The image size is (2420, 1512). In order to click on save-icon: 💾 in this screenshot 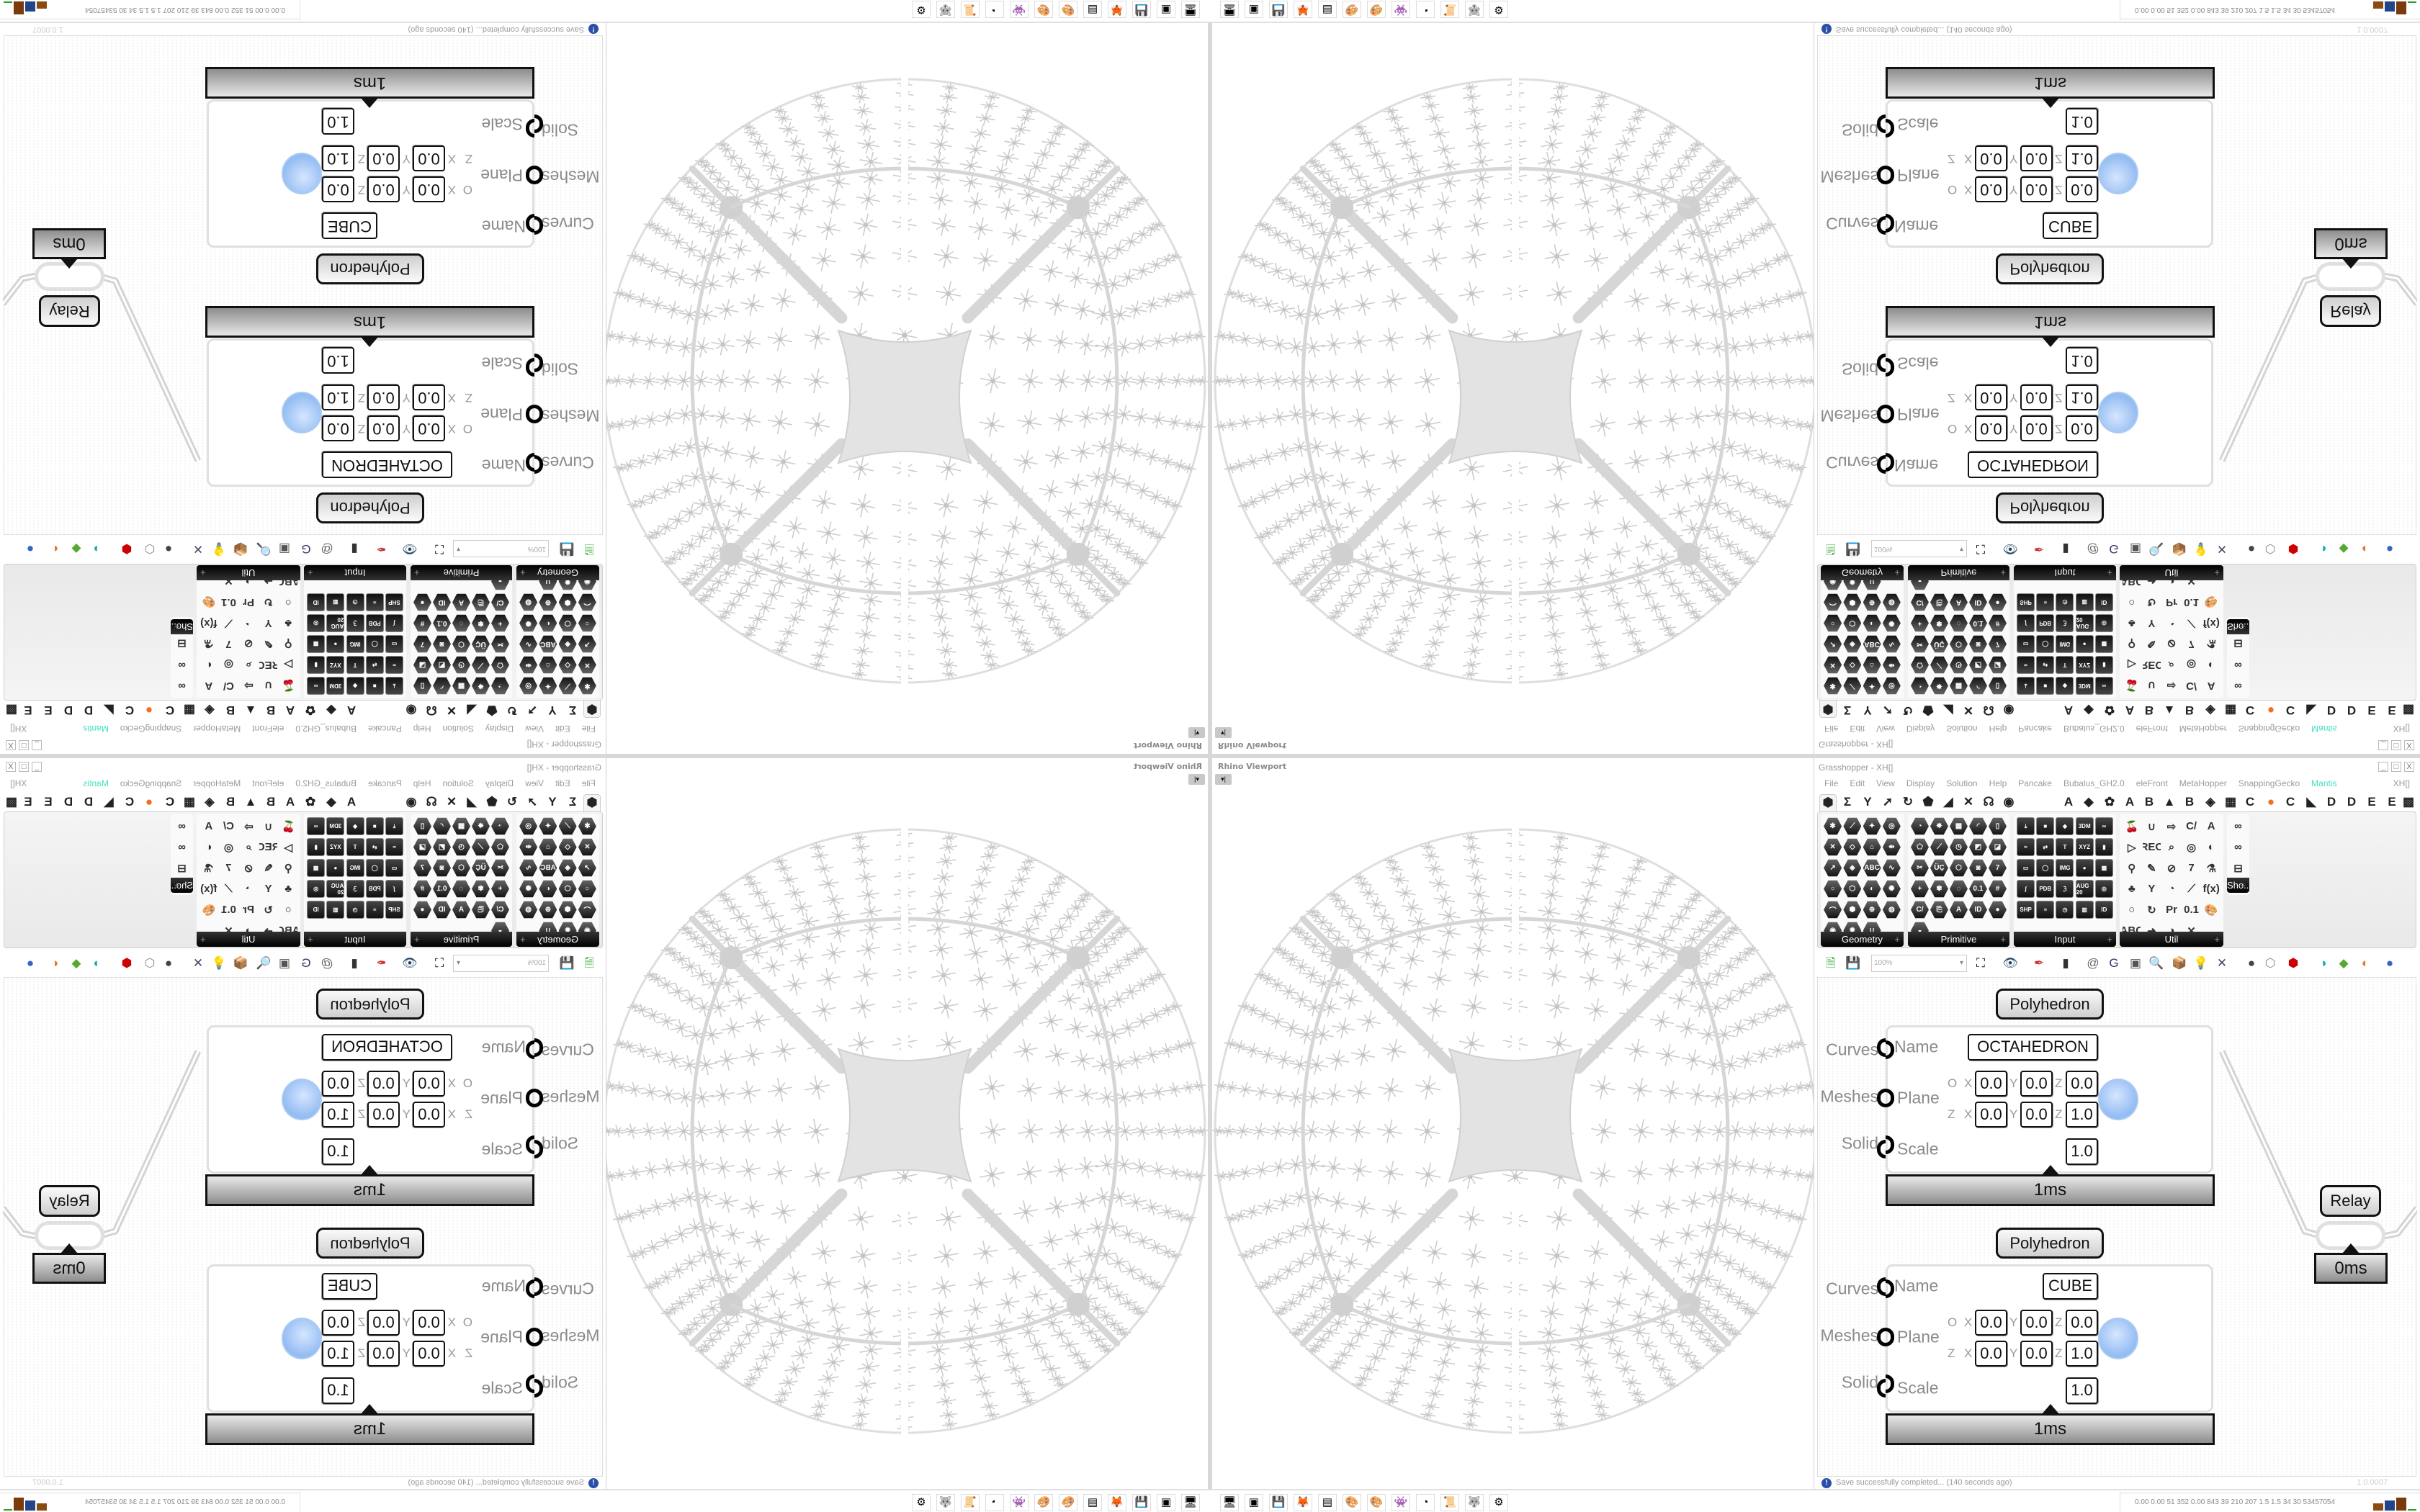, I will do `click(567, 963)`.